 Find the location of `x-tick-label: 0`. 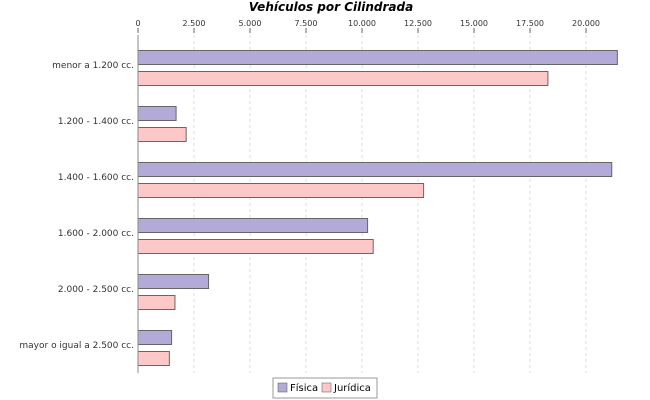

x-tick-label: 0 is located at coordinates (137, 23).